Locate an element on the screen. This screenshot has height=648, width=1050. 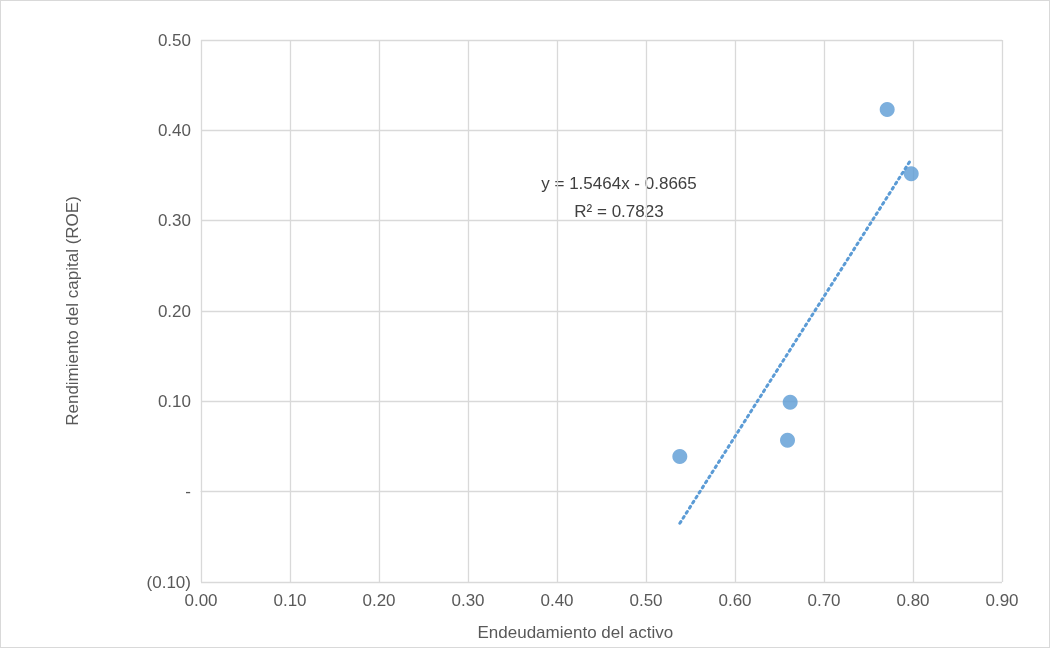
x-tick-label: 0.50 is located at coordinates (646, 600).